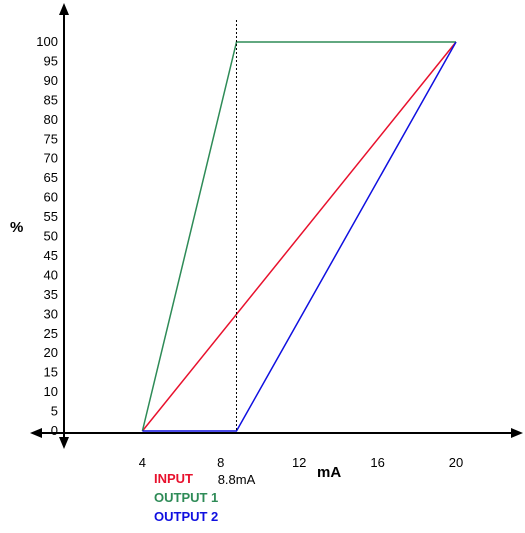  What do you see at coordinates (51, 352) in the screenshot?
I see `y-tick-label: 20` at bounding box center [51, 352].